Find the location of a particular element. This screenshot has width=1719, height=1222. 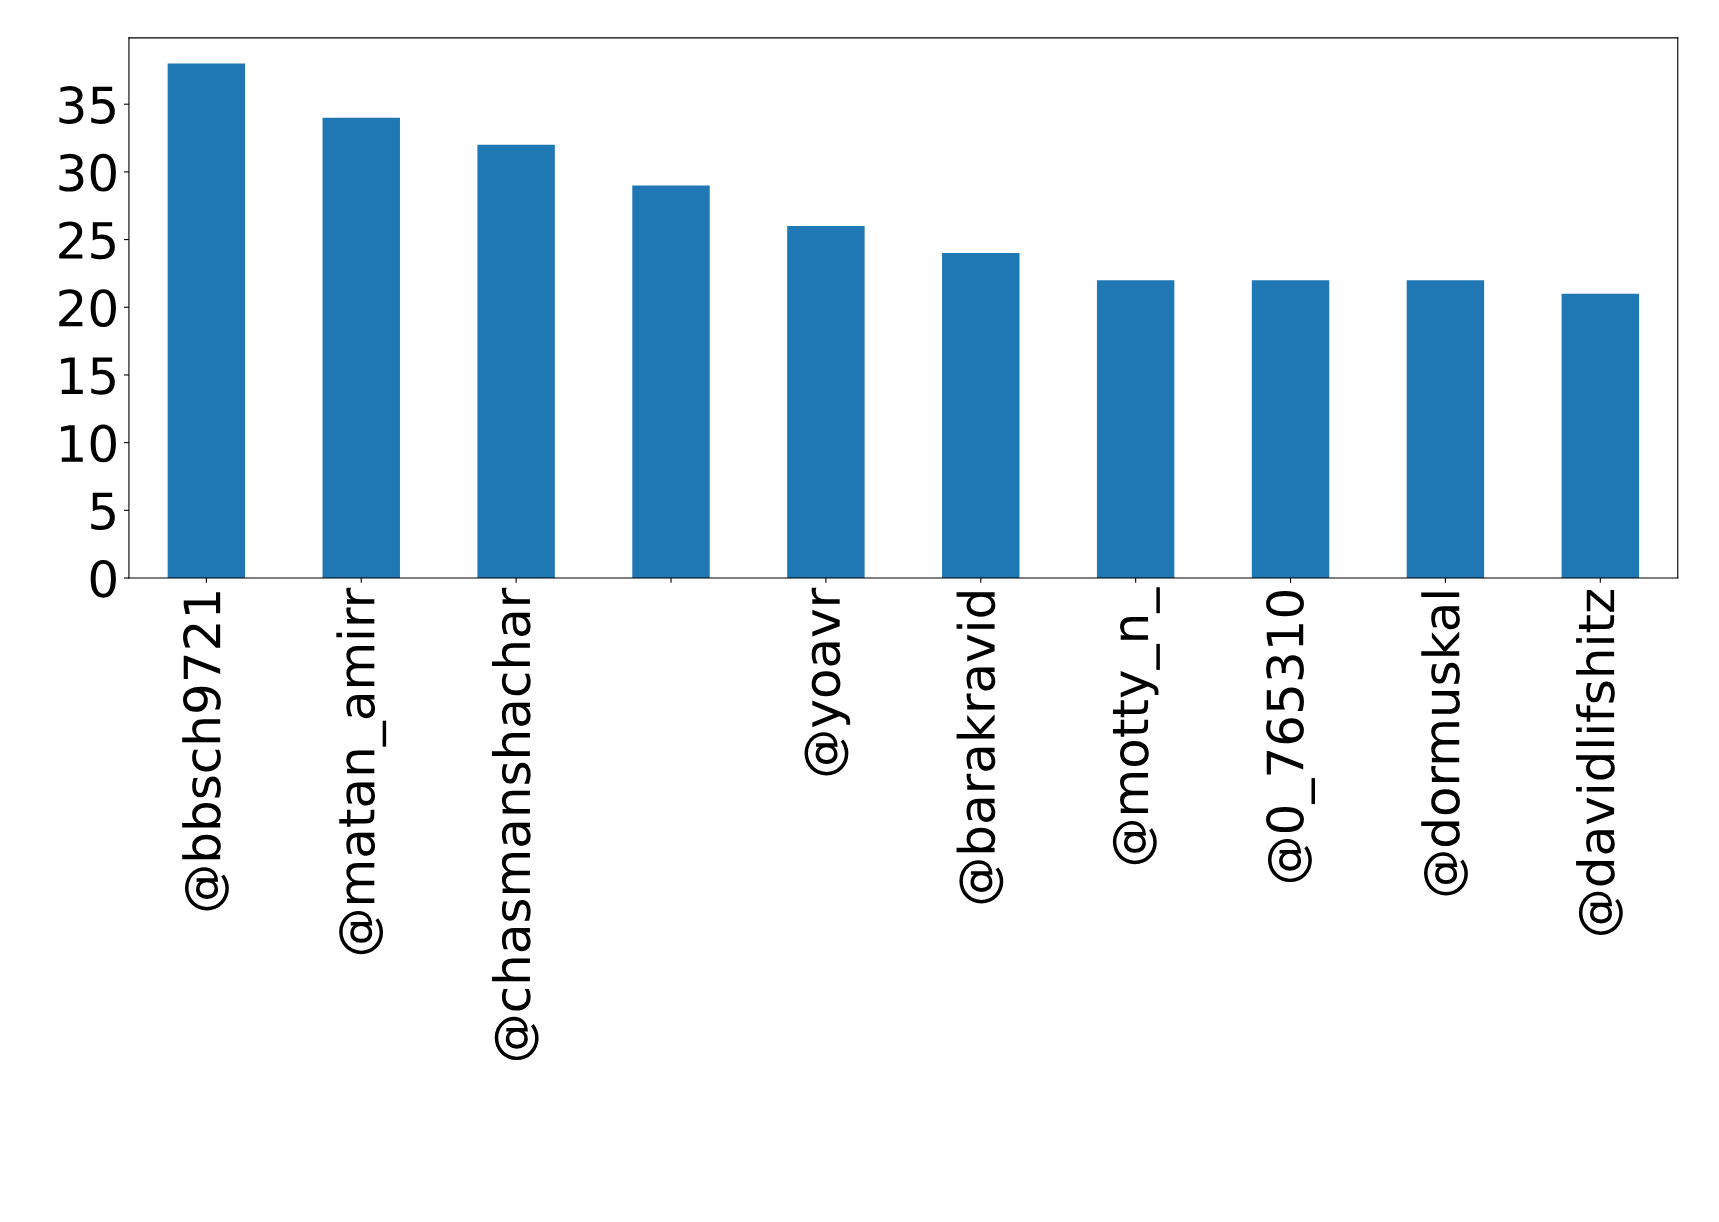

y-tick-label: 5 is located at coordinates (103, 511).